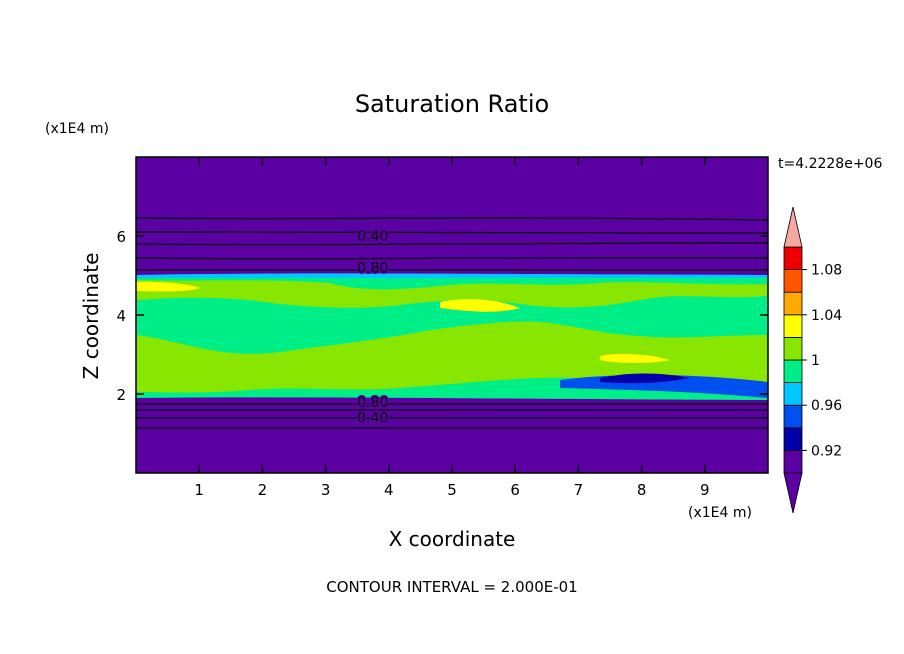 Image resolution: width=904 pixels, height=654 pixels. What do you see at coordinates (579, 490) in the screenshot?
I see `x-tick-label: 7` at bounding box center [579, 490].